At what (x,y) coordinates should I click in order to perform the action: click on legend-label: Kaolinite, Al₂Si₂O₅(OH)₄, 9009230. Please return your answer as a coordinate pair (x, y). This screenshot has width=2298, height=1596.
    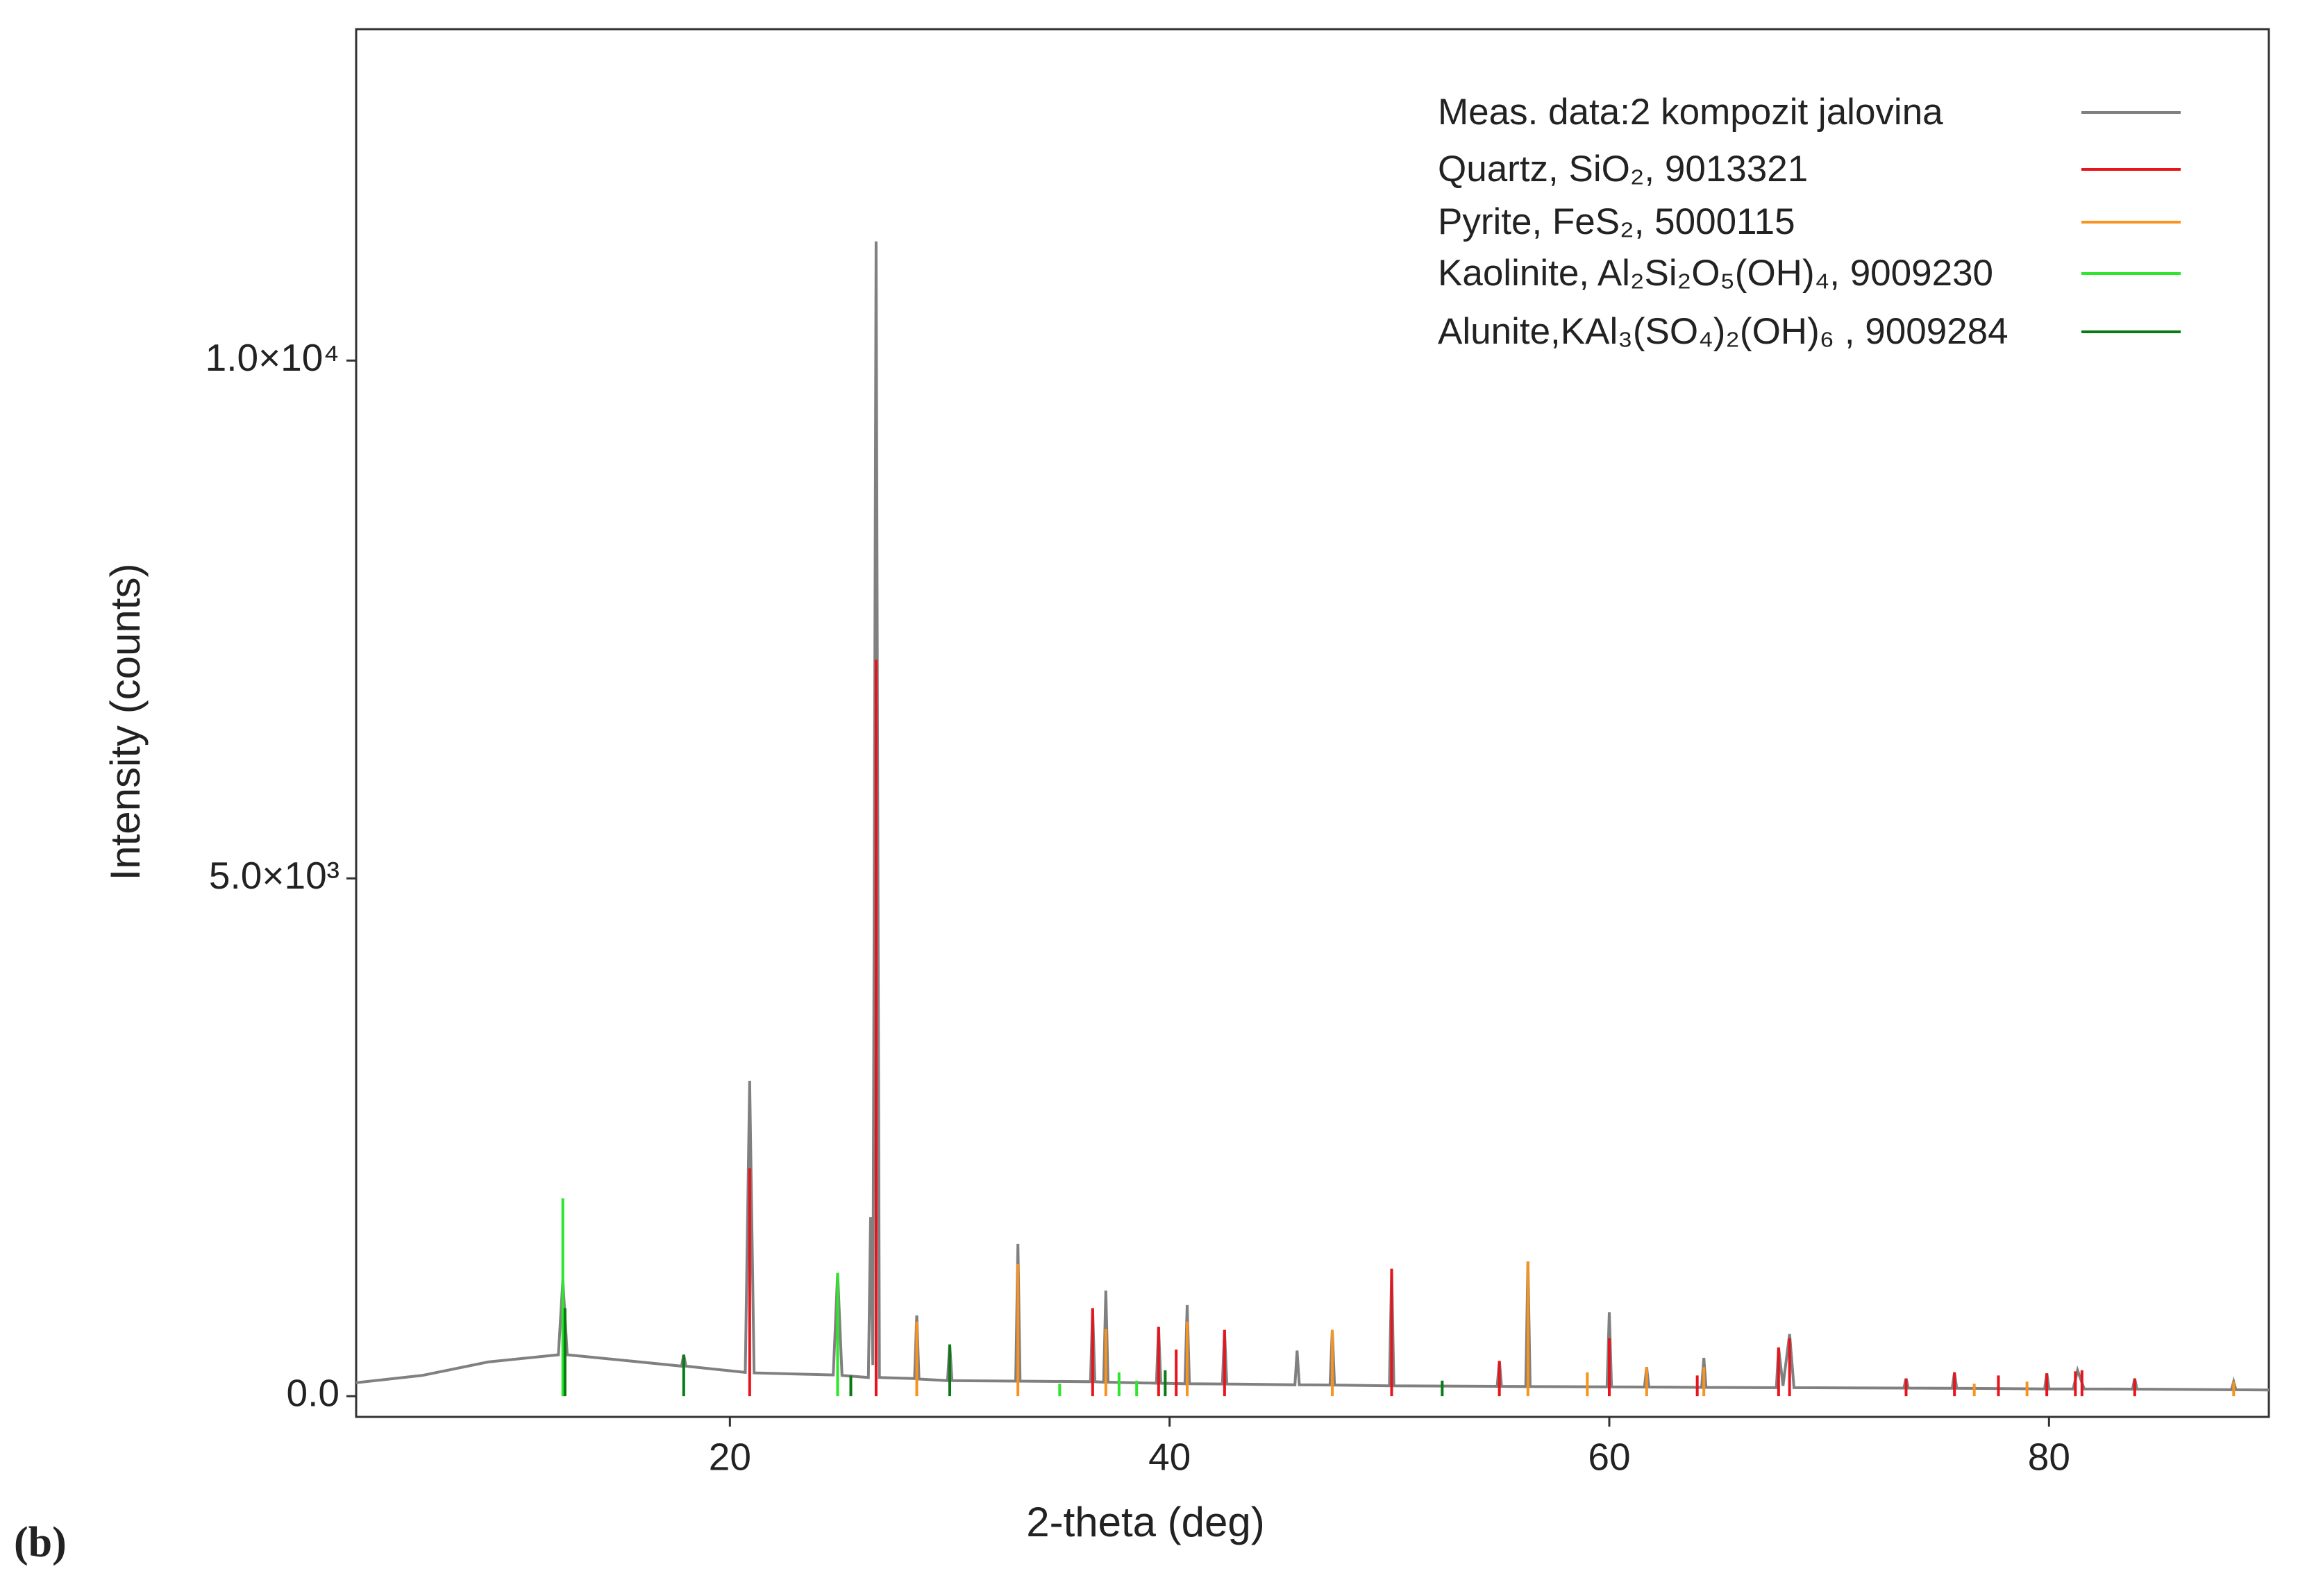
    Looking at the image, I should click on (1715, 273).